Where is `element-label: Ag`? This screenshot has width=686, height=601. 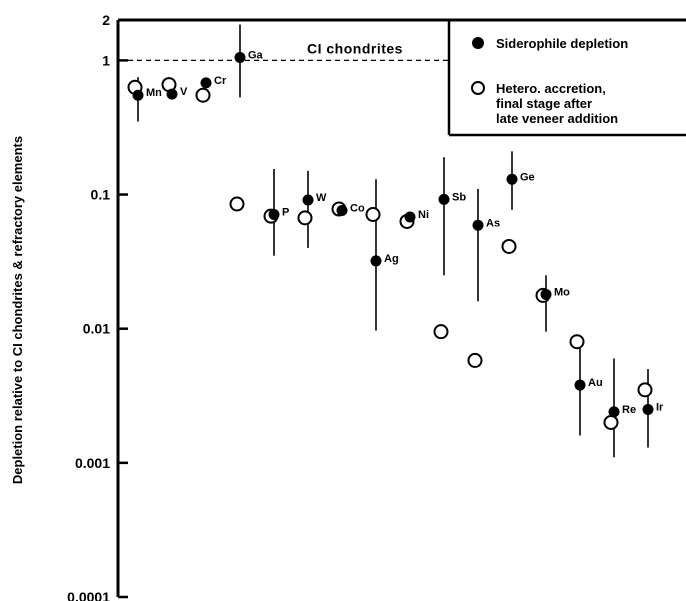 element-label: Ag is located at coordinates (391, 259).